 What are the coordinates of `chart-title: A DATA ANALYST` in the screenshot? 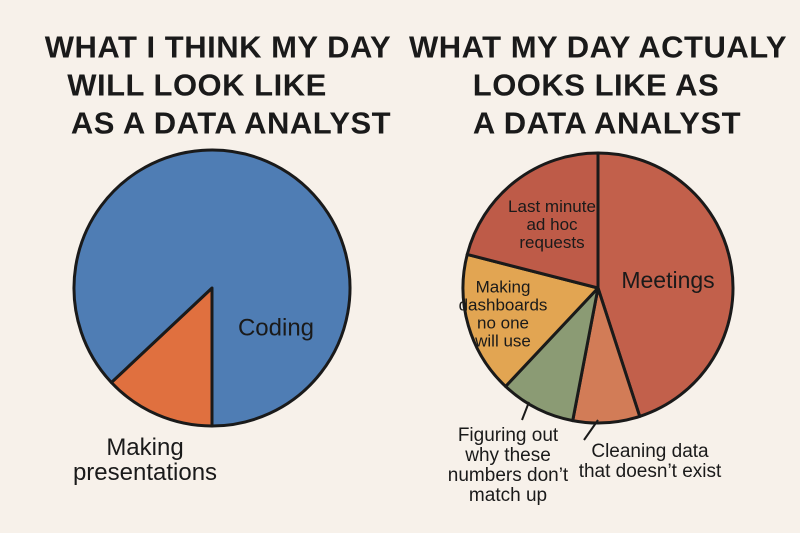 It's located at (607, 123).